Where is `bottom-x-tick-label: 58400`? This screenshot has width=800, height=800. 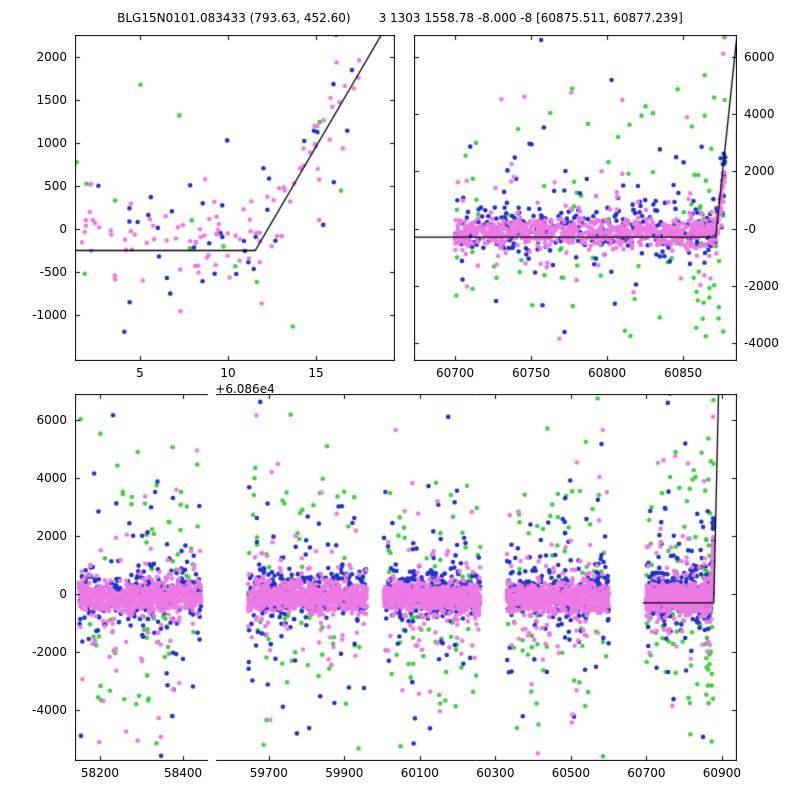 bottom-x-tick-label: 58400 is located at coordinates (183, 773).